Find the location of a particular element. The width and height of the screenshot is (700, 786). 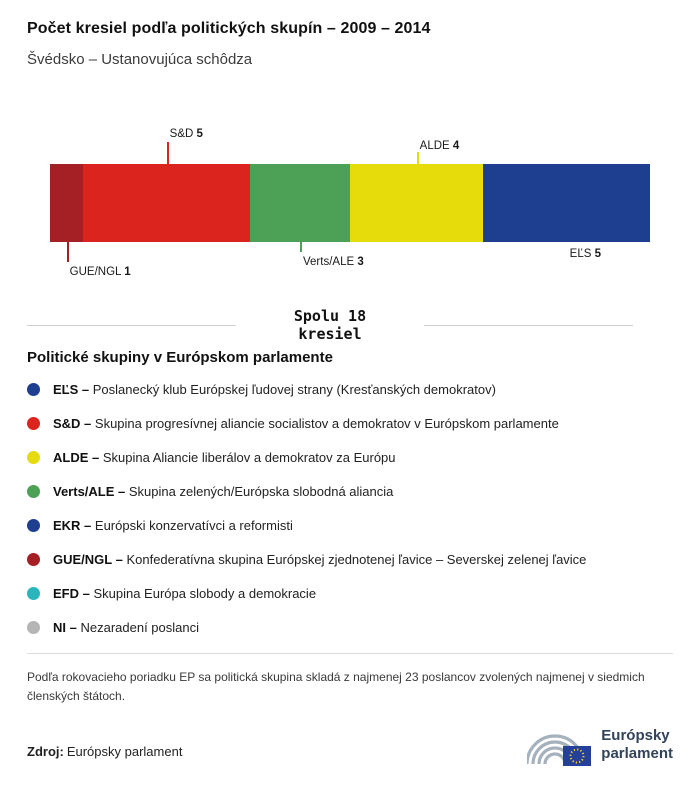

ep-logo-line2: parlament is located at coordinates (637, 753).